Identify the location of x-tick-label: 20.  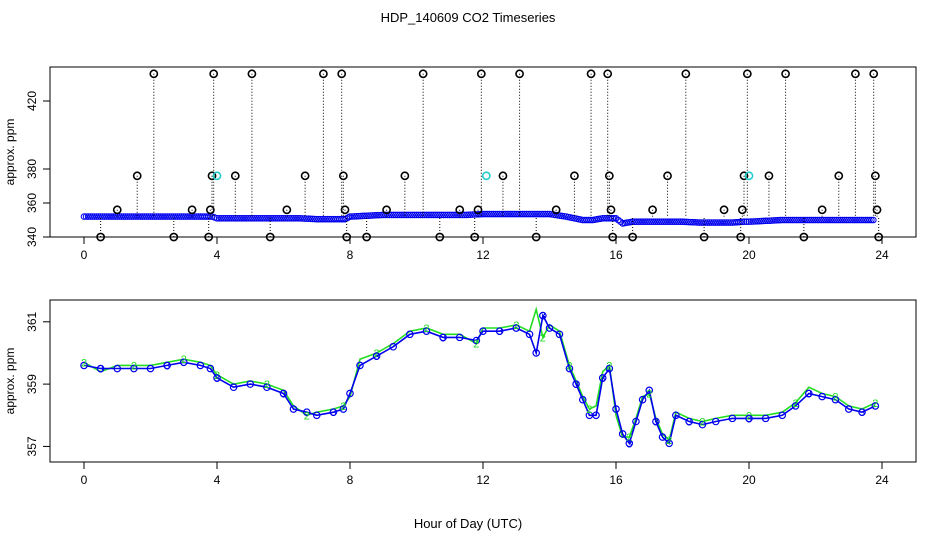
(749, 255).